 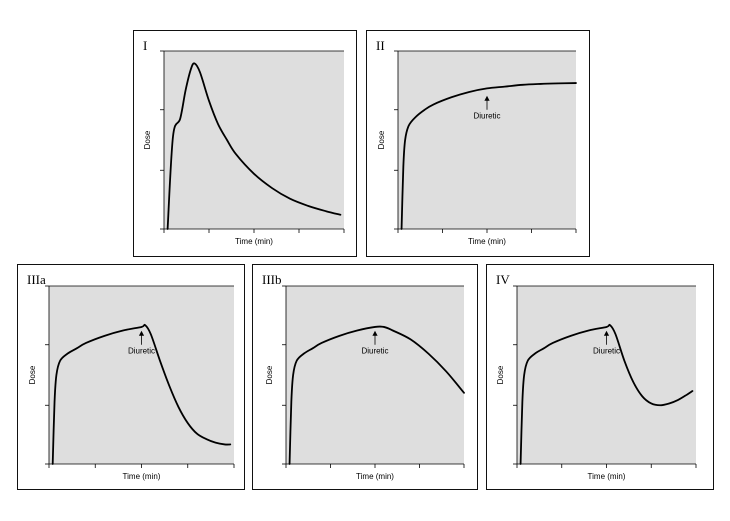 What do you see at coordinates (380, 45) in the screenshot?
I see `panel-label: II` at bounding box center [380, 45].